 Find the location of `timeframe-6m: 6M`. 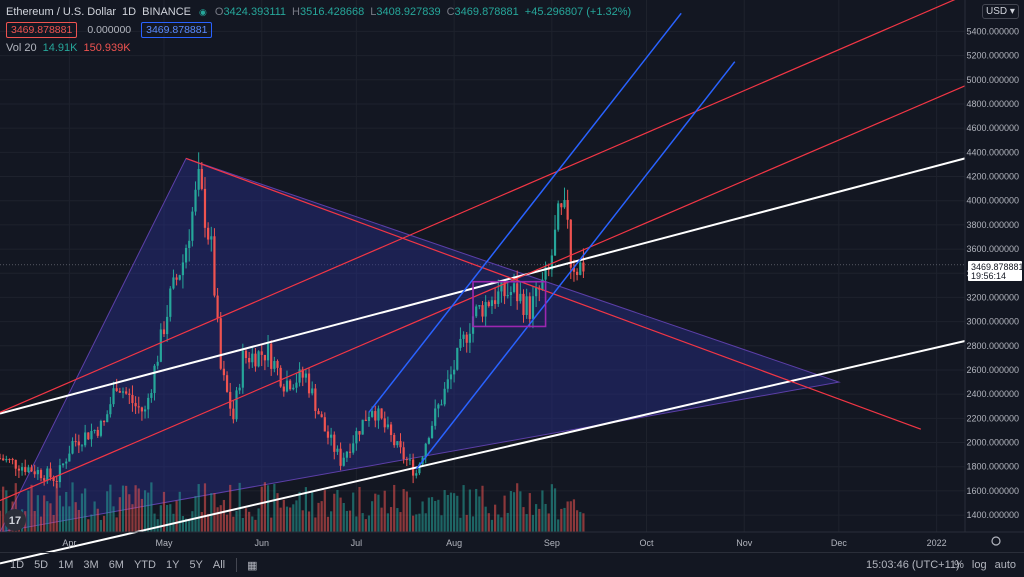

timeframe-6m: 6M is located at coordinates (116, 565).